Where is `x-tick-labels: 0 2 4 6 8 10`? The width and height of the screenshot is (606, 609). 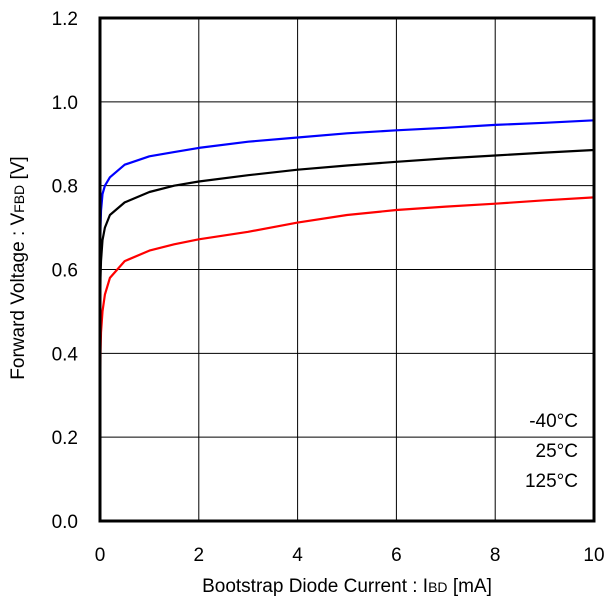
x-tick-labels: 0 2 4 6 8 10 is located at coordinates (350, 555).